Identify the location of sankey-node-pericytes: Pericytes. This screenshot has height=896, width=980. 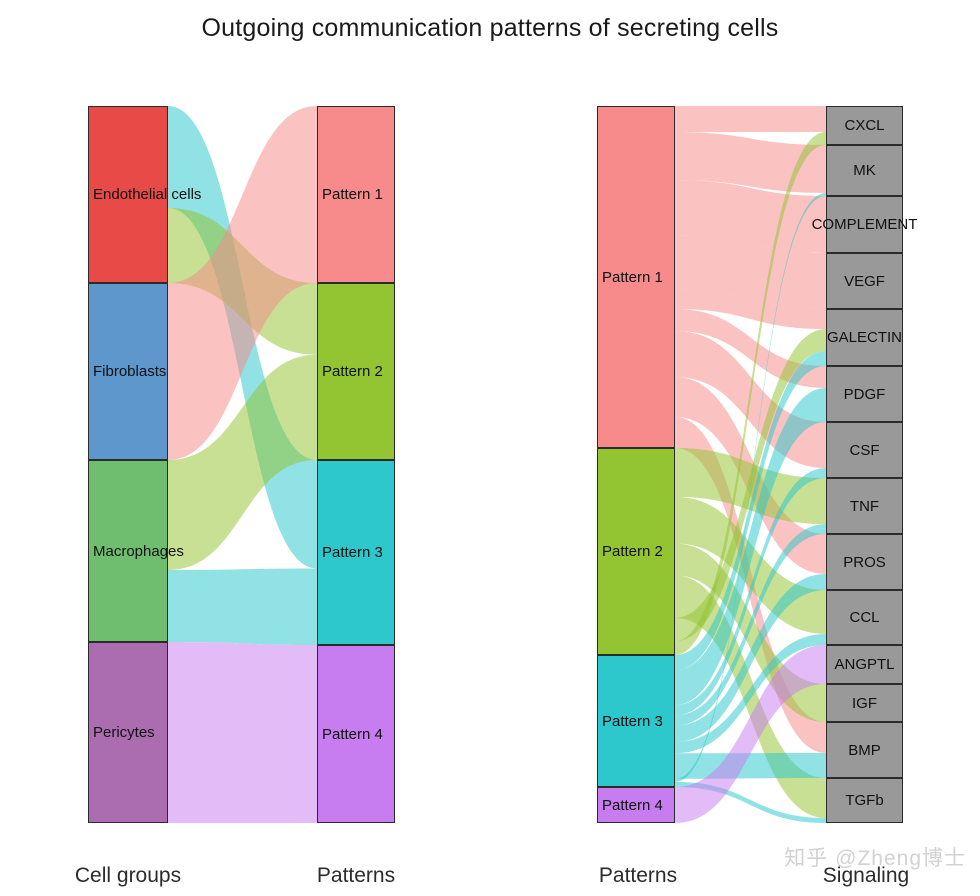
(128, 732).